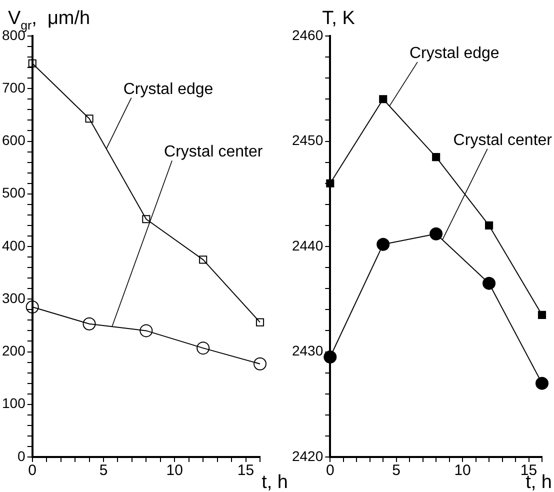 The width and height of the screenshot is (554, 492). I want to click on y-tick-label: 0, so click(22, 456).